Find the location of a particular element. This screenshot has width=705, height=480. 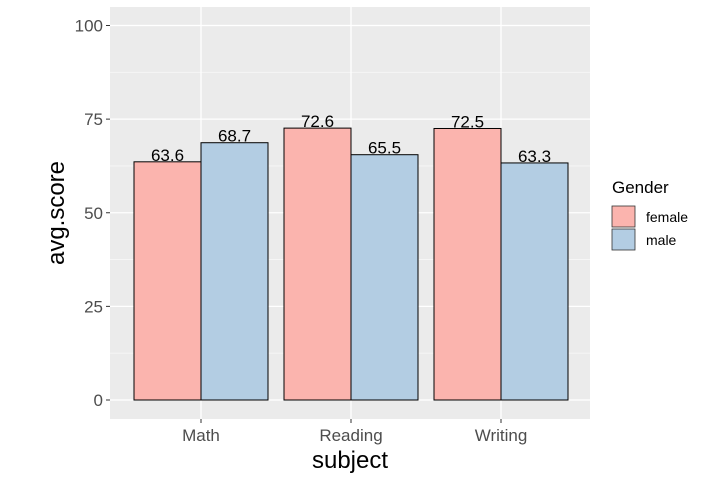

bar-female-math is located at coordinates (167, 281).